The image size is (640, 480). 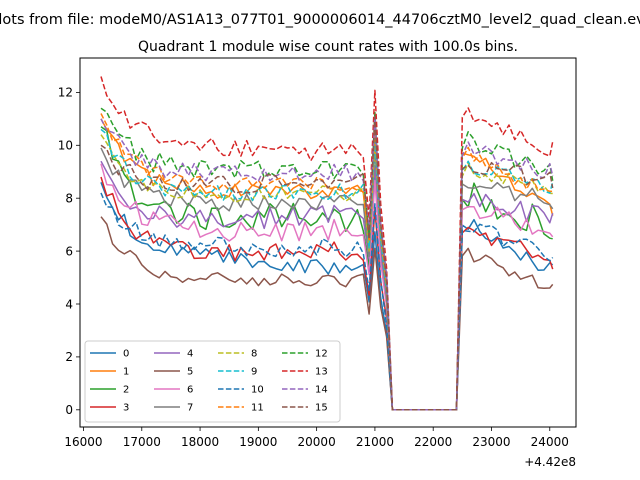 What do you see at coordinates (65, 146) in the screenshot?
I see `y-tick-label-10: 10` at bounding box center [65, 146].